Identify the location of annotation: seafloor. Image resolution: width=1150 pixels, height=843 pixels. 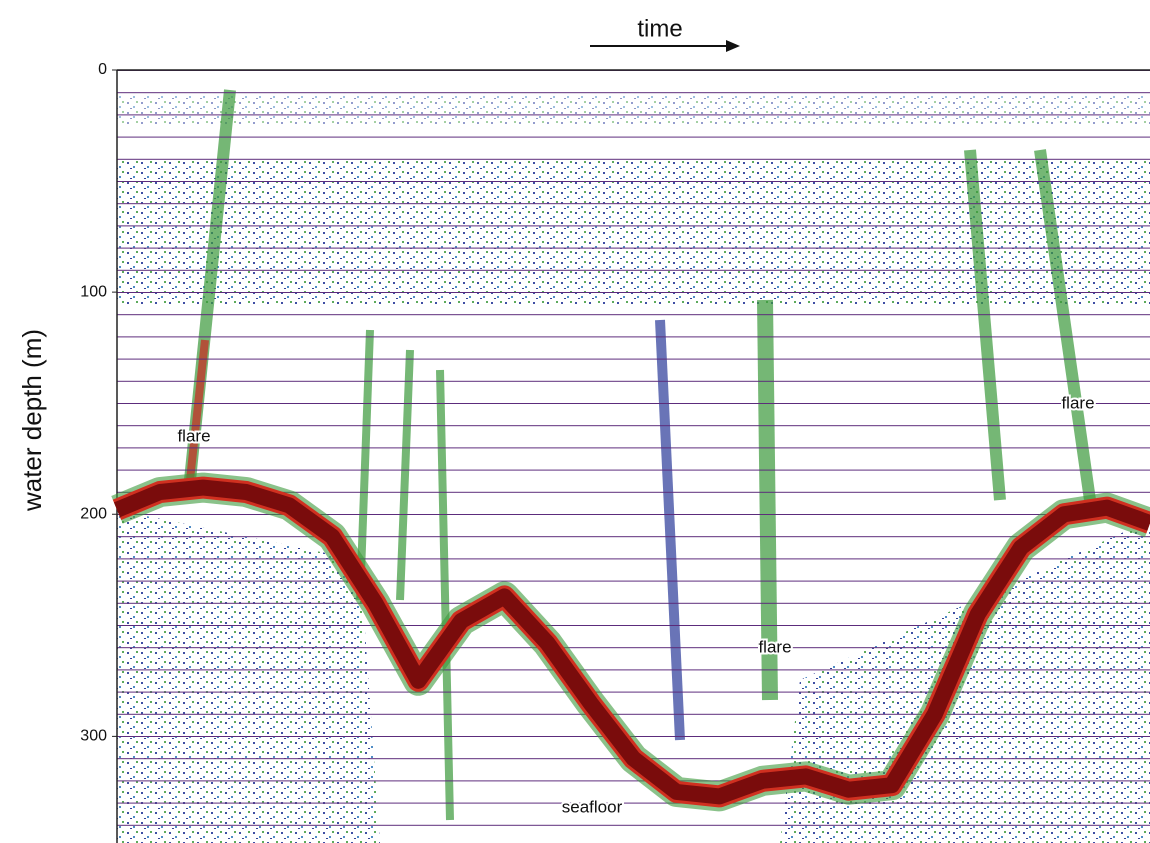
(592, 806).